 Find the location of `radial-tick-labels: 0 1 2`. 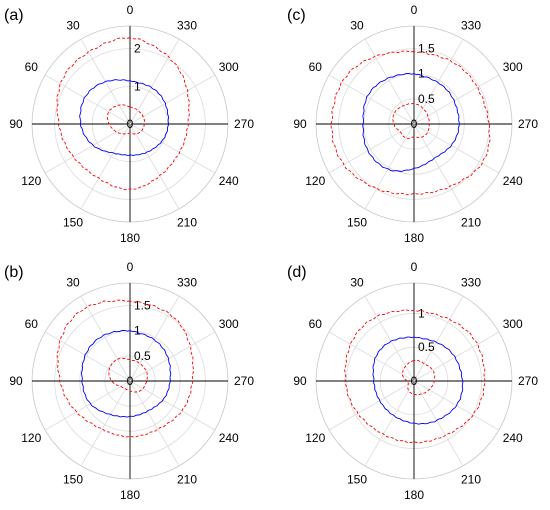

radial-tick-labels: 0 1 2 is located at coordinates (134, 86).